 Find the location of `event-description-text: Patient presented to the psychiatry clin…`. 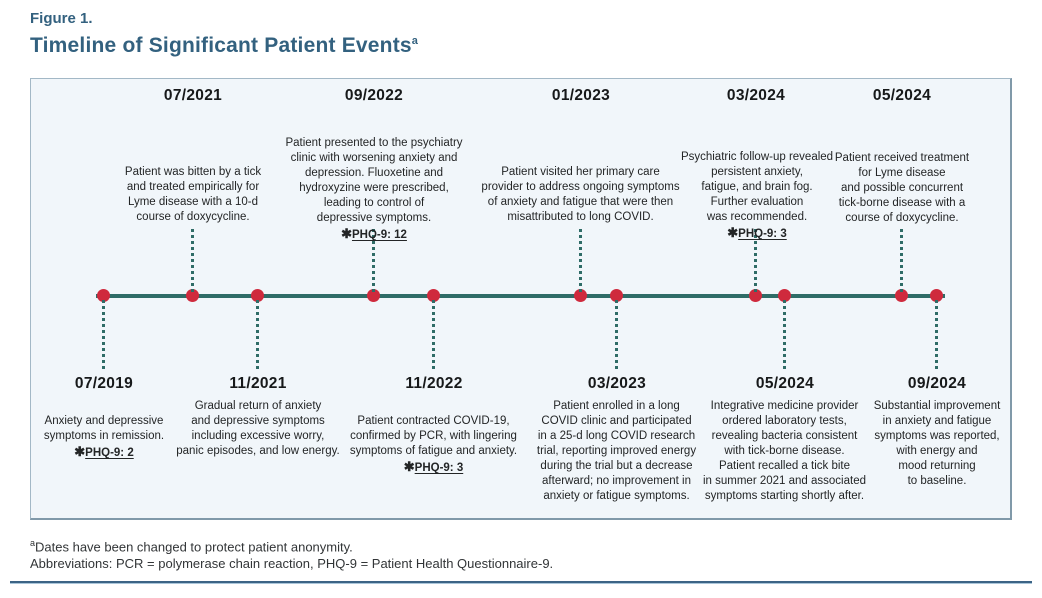

event-description-text: Patient presented to the psychiatry clin… is located at coordinates (374, 180).